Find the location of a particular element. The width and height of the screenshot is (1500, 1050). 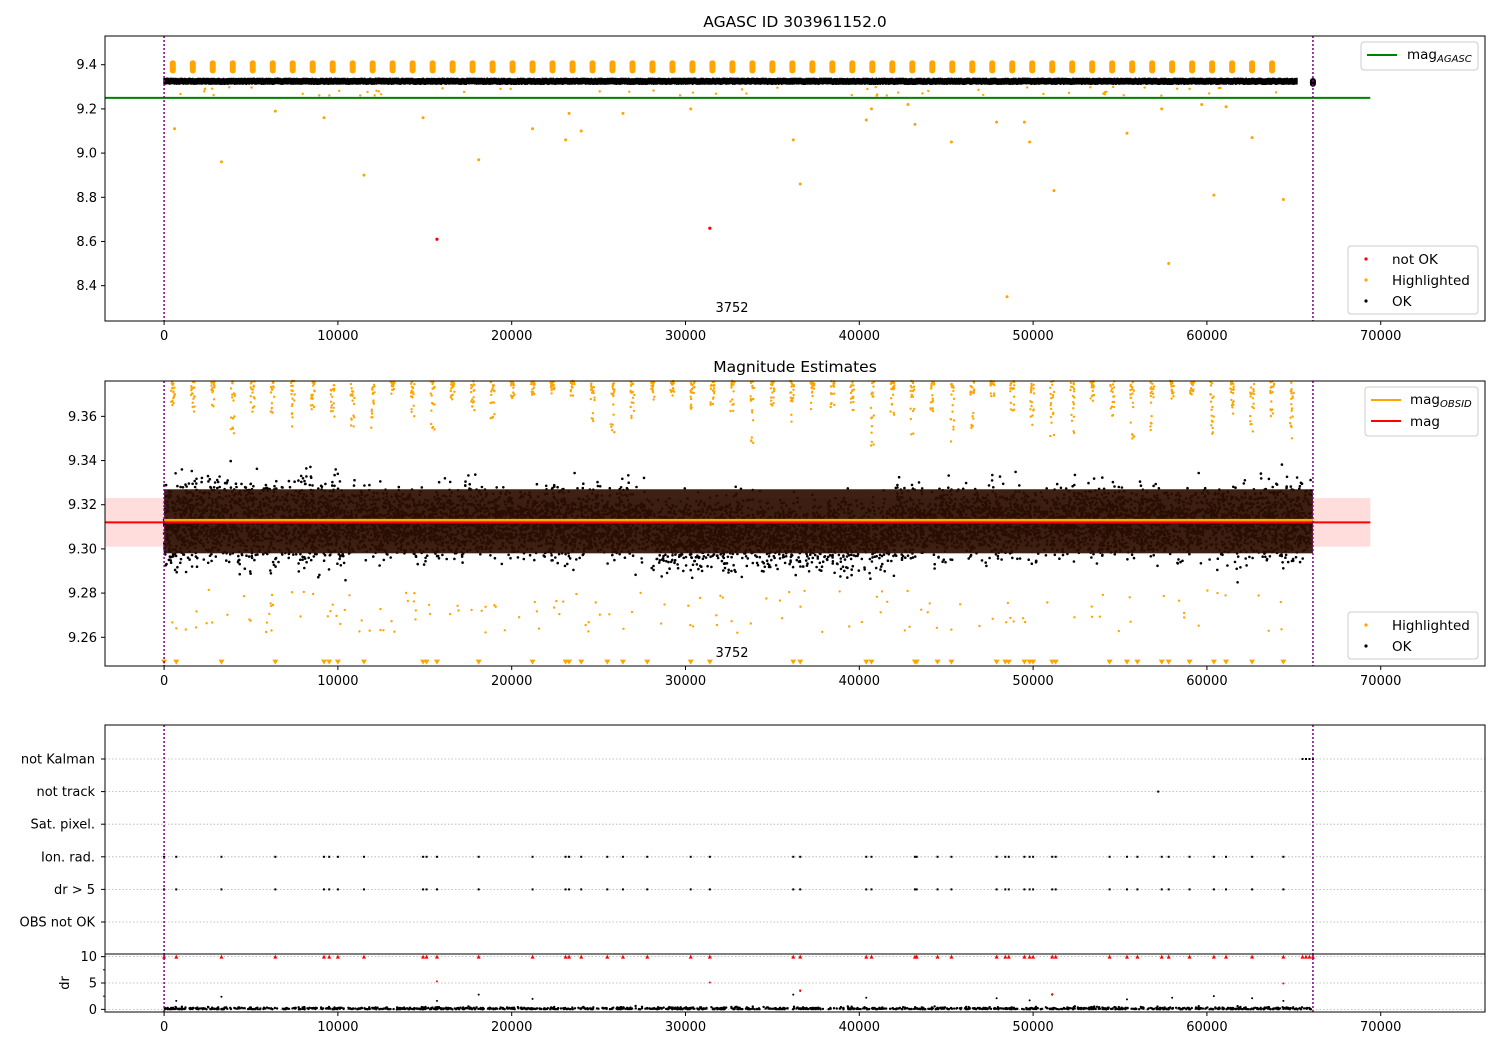

y-tick-label: 9.2 is located at coordinates (86, 109).